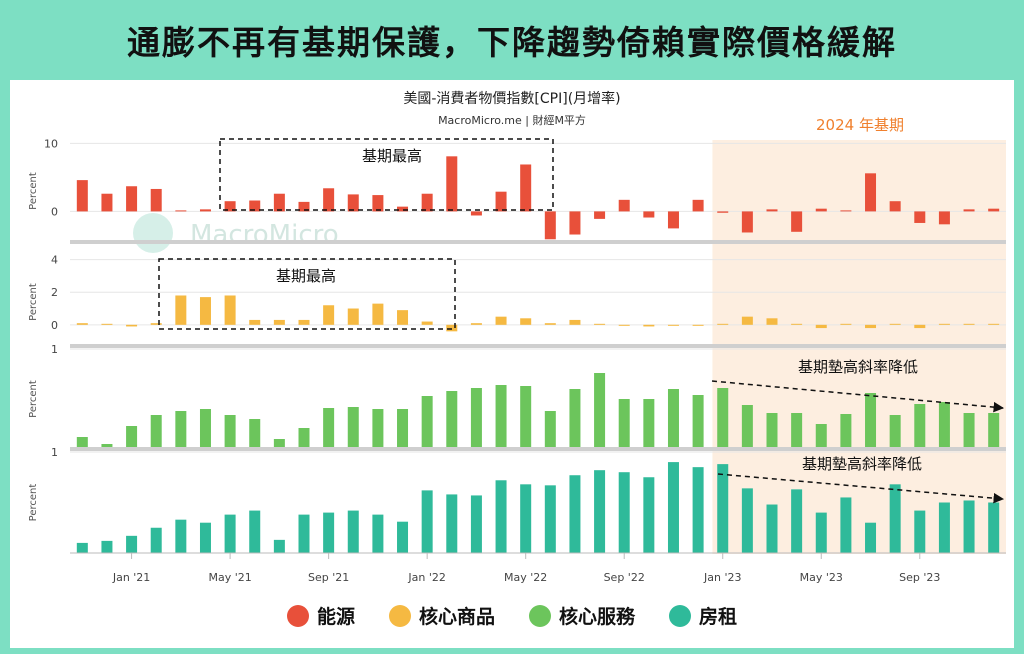  Describe the element at coordinates (624, 577) in the screenshot. I see `xtick-label: Sep '22` at that location.